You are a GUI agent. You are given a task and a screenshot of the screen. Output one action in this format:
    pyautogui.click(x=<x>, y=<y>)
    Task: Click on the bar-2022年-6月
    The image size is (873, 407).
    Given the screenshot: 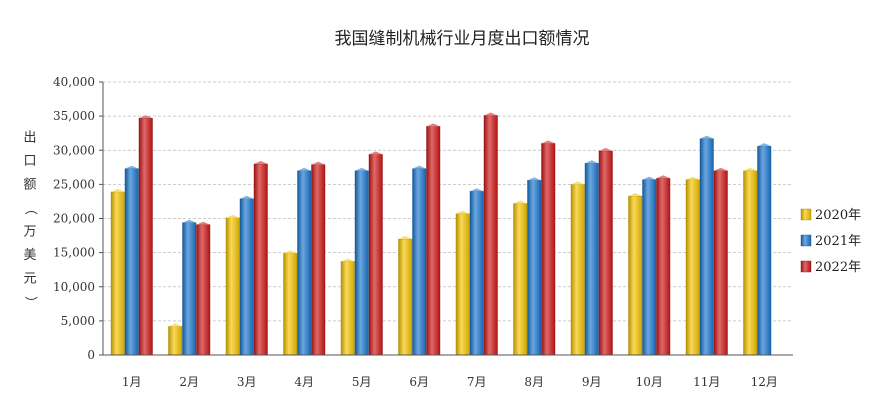 What is the action you would take?
    pyautogui.click(x=433, y=241)
    